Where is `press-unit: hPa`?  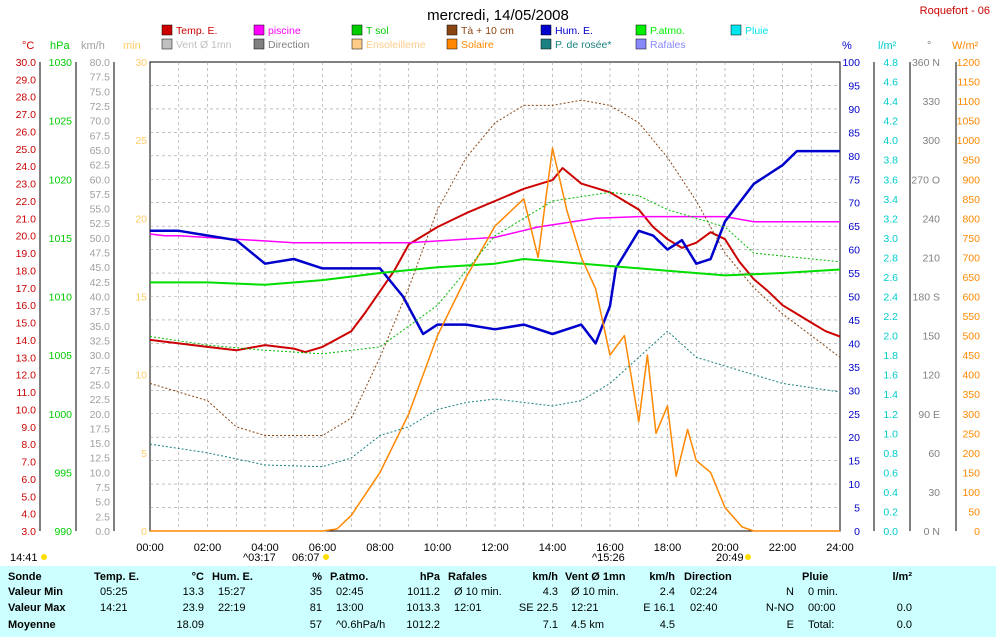
press-unit: hPa is located at coordinates (60, 46).